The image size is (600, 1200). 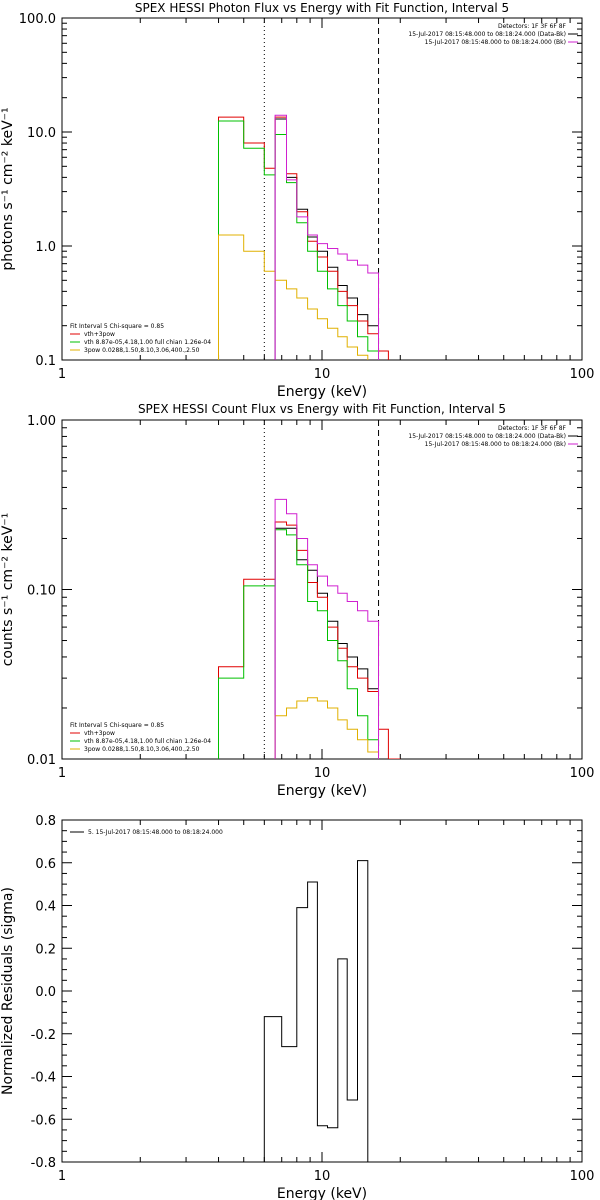 I want to click on y-tick-label: 1.0, so click(x=45, y=247).